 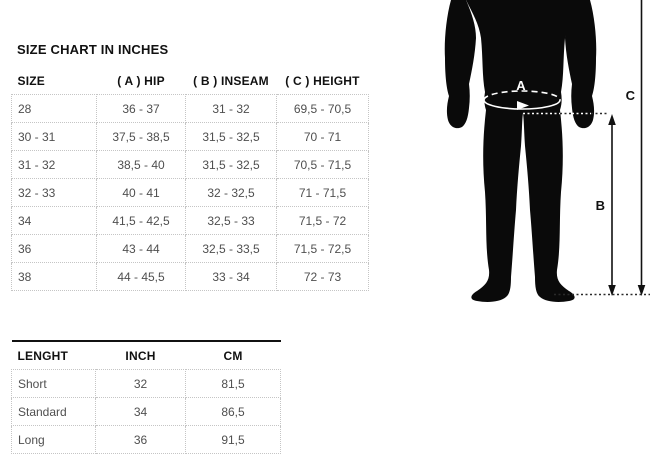 What do you see at coordinates (522, 95) in the screenshot?
I see `hip-ellipse-dashed-arc` at bounding box center [522, 95].